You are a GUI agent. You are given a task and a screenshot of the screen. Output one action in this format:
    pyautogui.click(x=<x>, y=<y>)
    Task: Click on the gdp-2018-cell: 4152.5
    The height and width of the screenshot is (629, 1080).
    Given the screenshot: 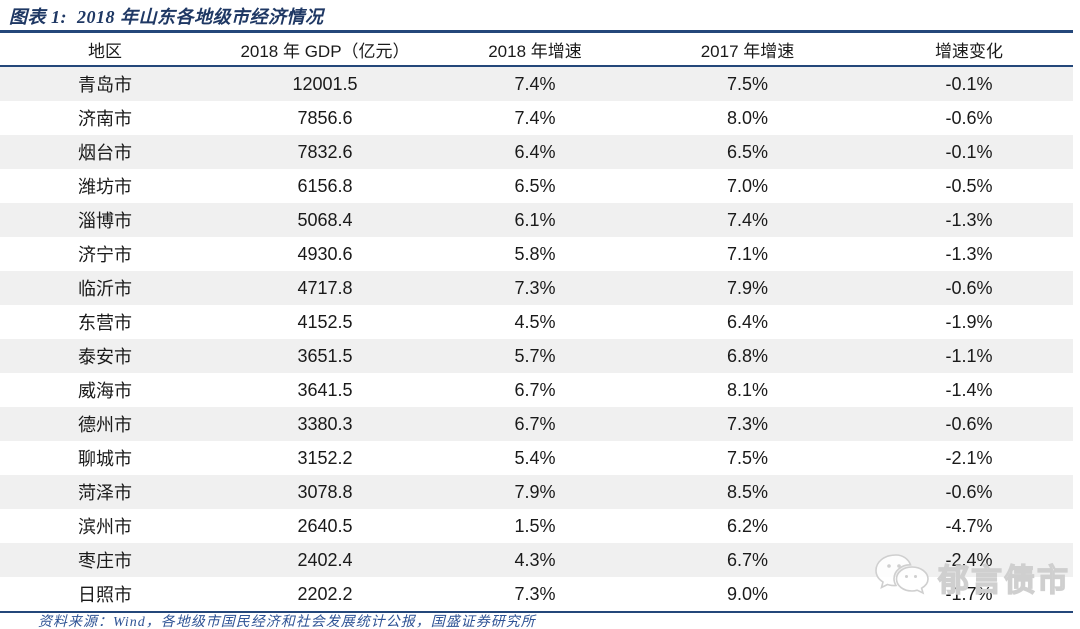 What is the action you would take?
    pyautogui.click(x=325, y=321)
    